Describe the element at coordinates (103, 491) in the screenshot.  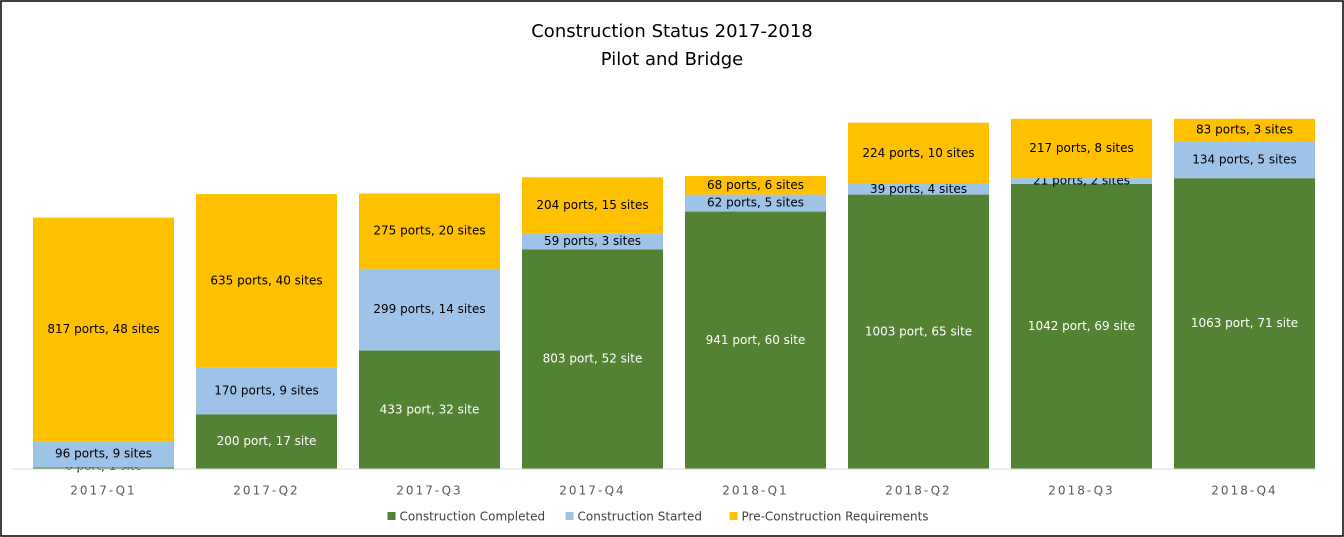
I see `x-tick-label: 2017-Q1` at that location.